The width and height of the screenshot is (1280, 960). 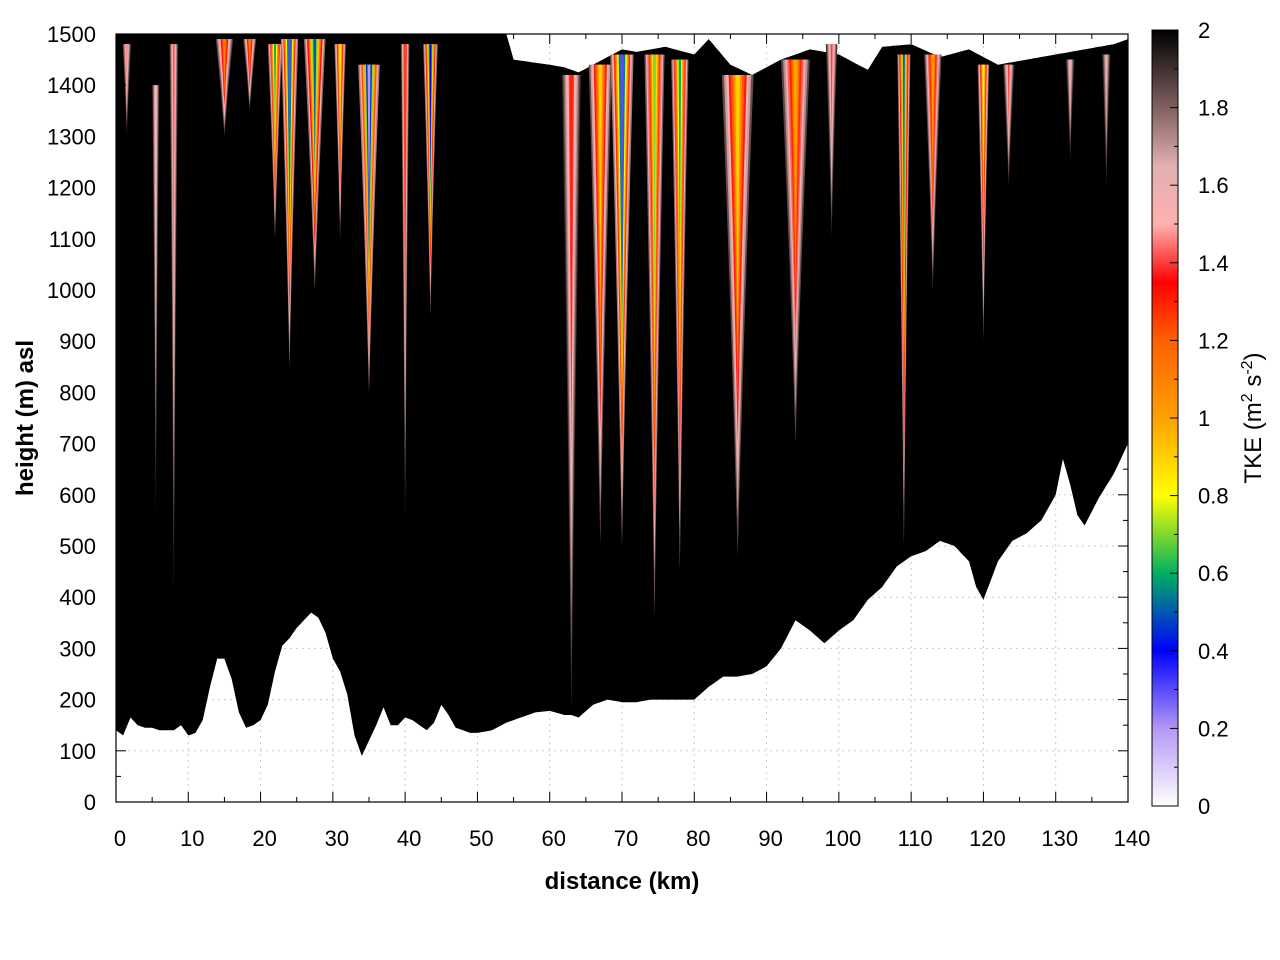 What do you see at coordinates (1059, 838) in the screenshot?
I see `x-tick-label: 130` at bounding box center [1059, 838].